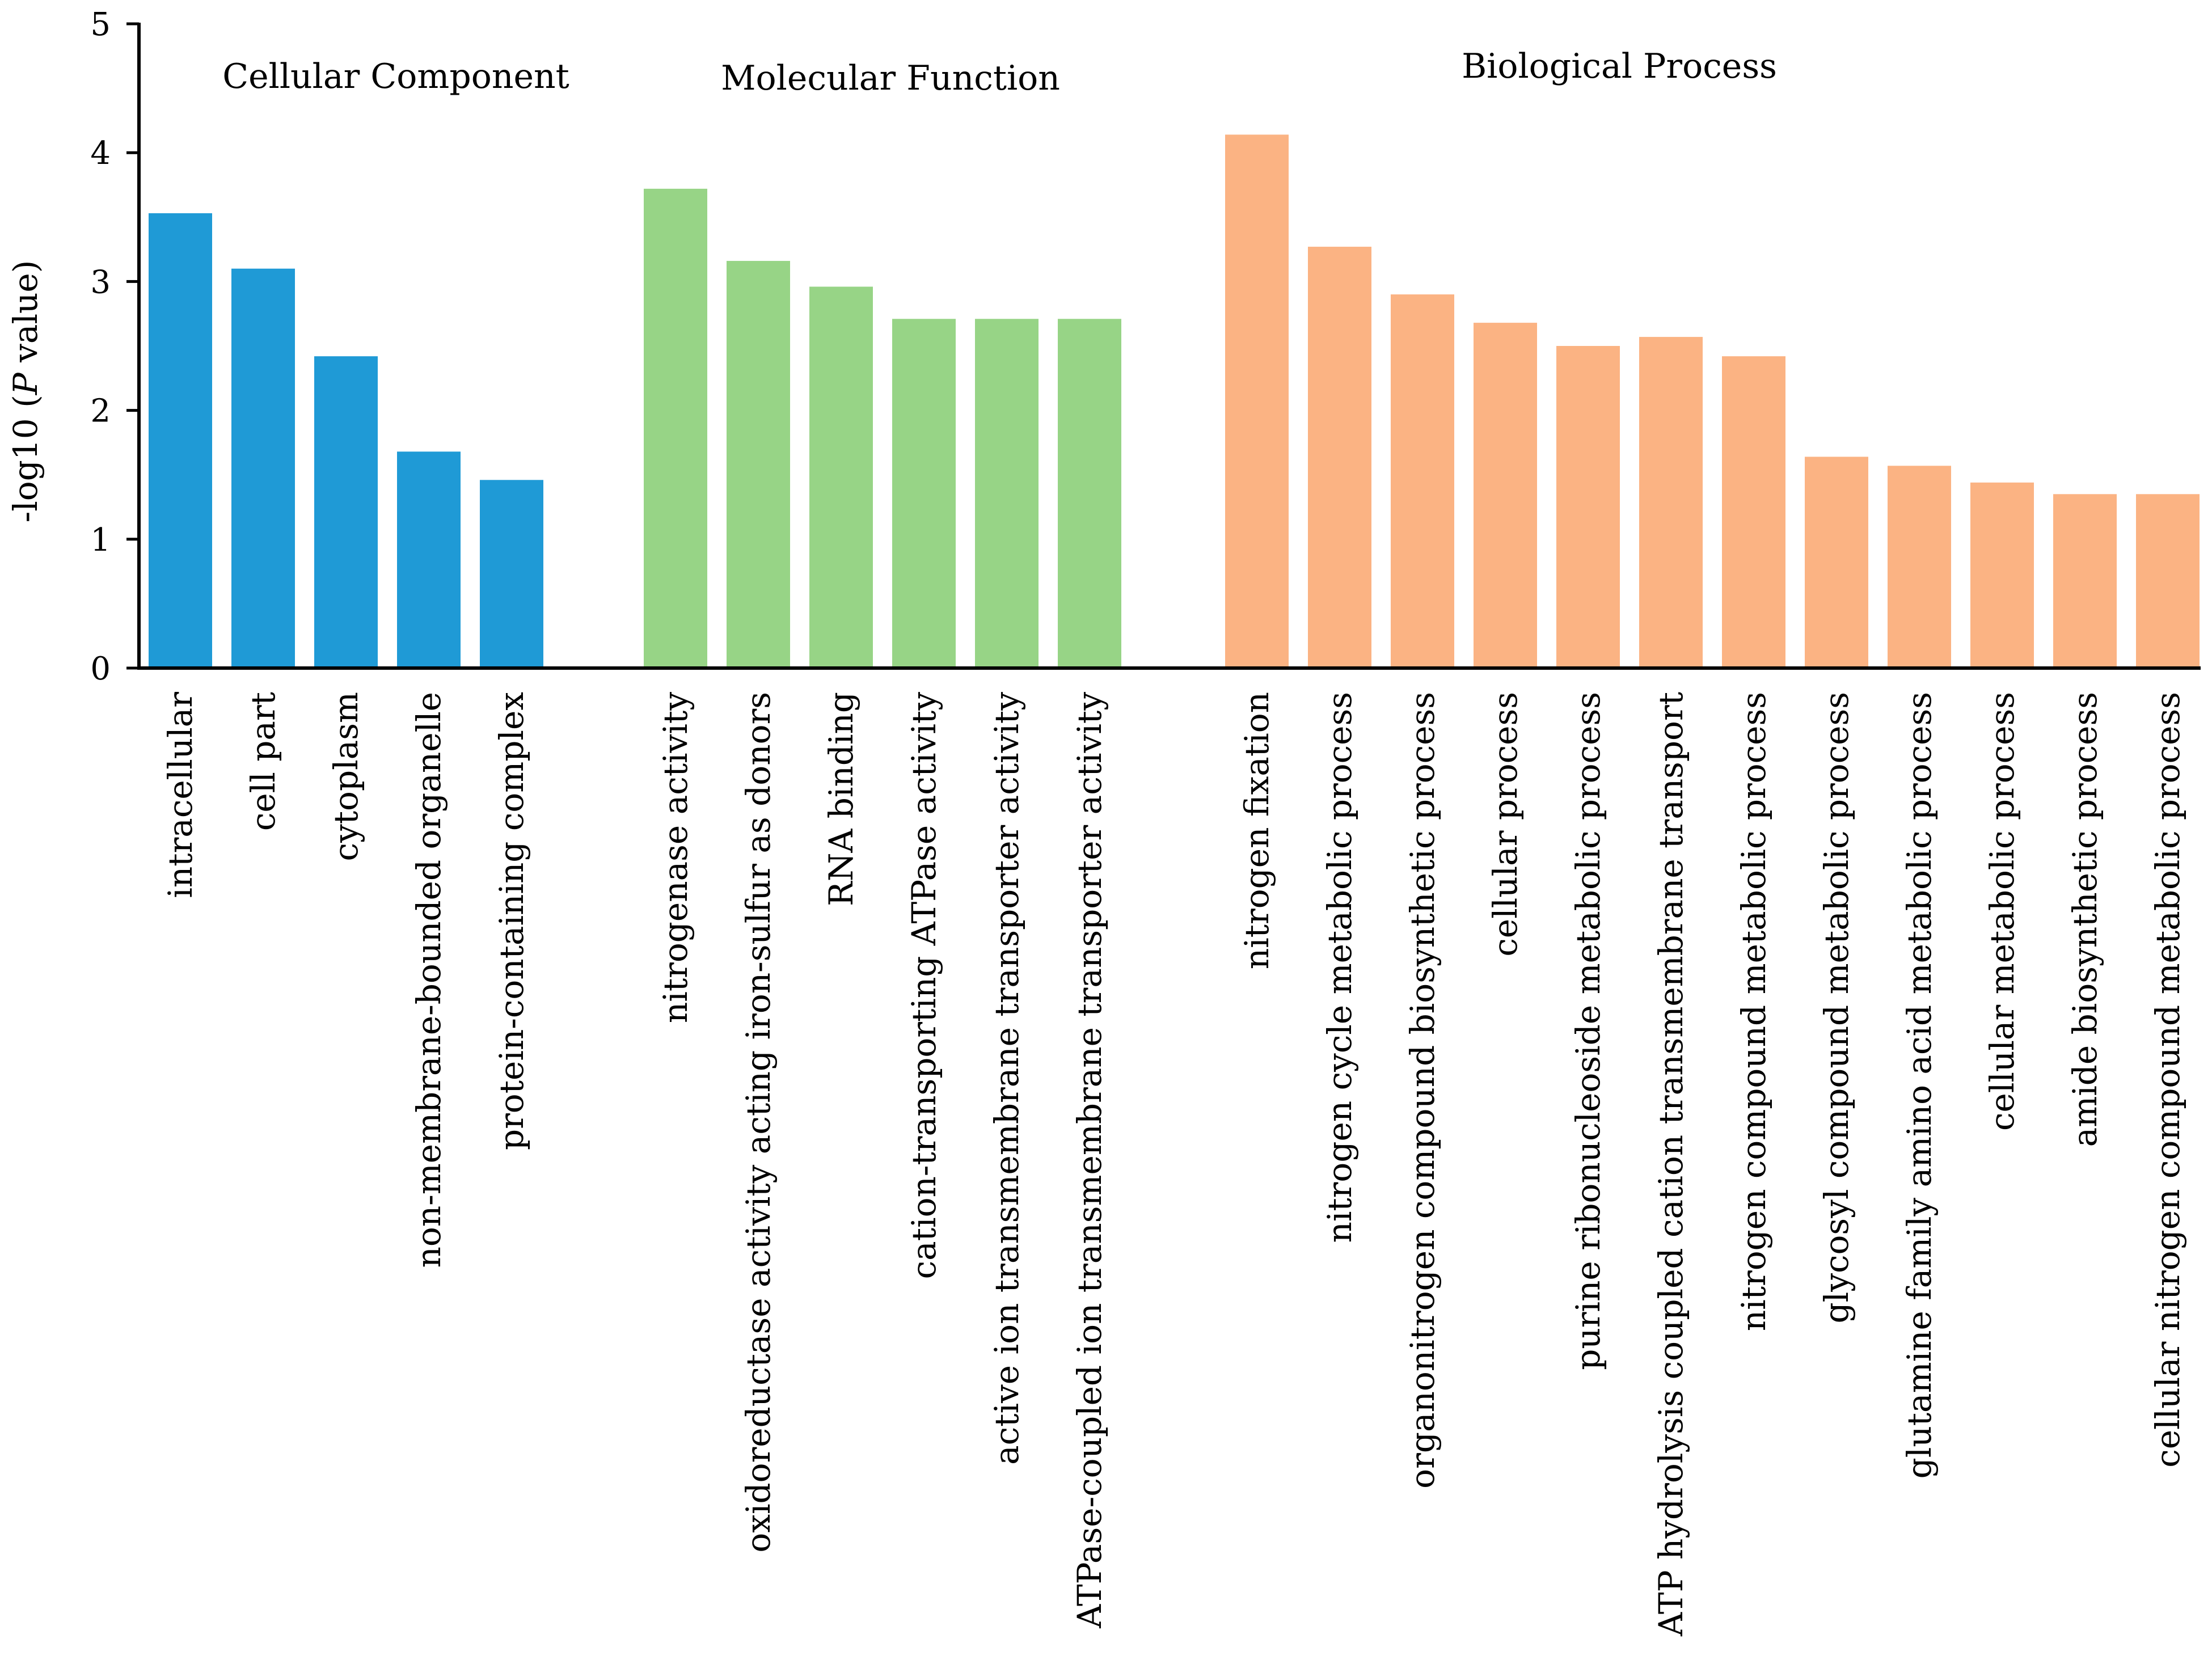 This screenshot has height=1677, width=2212. Describe the element at coordinates (511, 921) in the screenshot. I see `category-label: protein-containing complex` at that location.